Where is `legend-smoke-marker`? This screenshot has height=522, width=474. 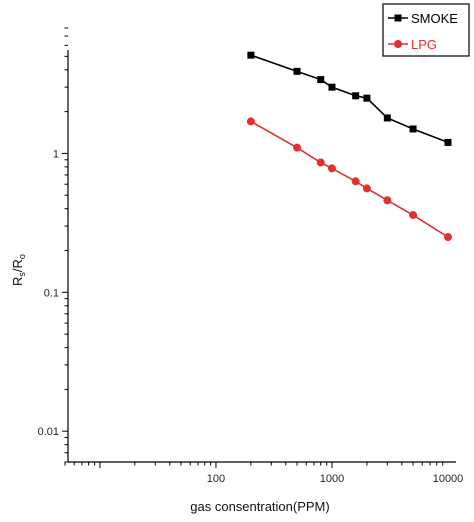
legend-smoke-marker is located at coordinates (398, 18).